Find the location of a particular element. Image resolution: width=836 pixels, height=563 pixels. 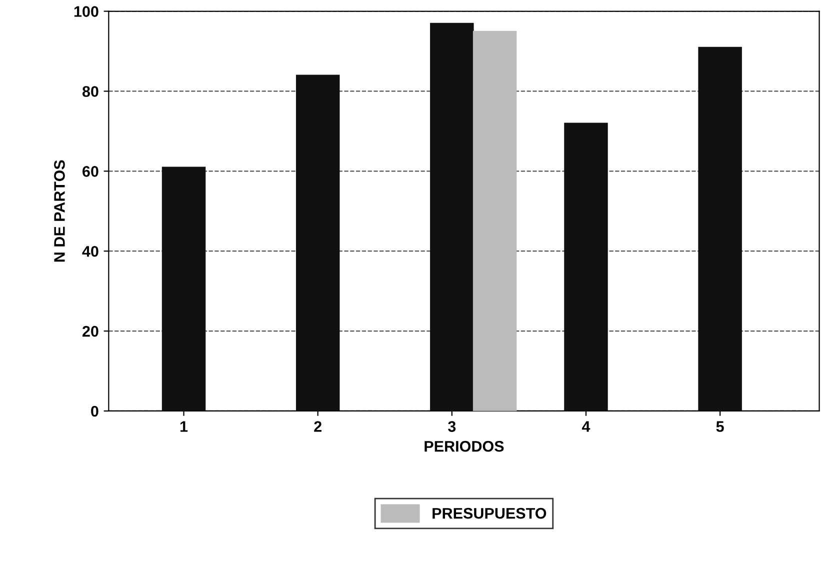

x-tick-label: 5 is located at coordinates (720, 426).